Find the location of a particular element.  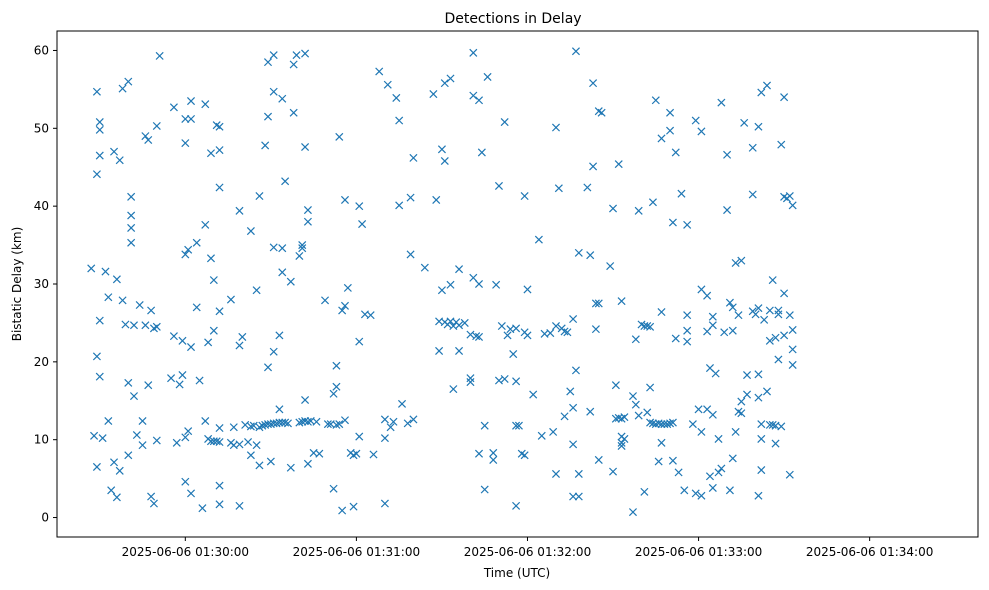

chart-title: Detections in Delay is located at coordinates (512, 19).